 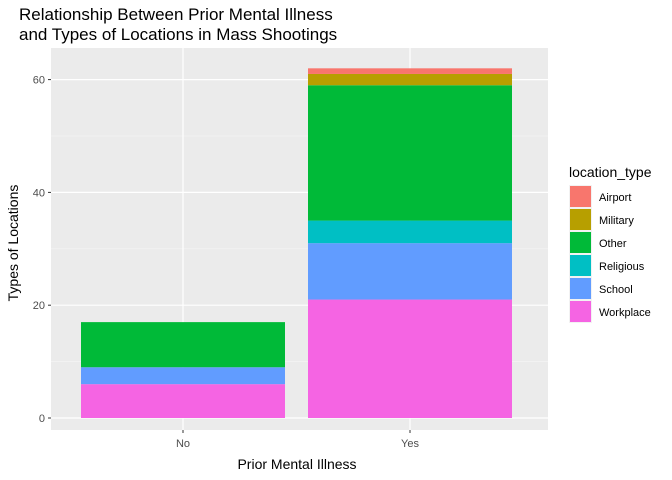 I want to click on bar-segment-yes-airport, so click(x=410, y=71).